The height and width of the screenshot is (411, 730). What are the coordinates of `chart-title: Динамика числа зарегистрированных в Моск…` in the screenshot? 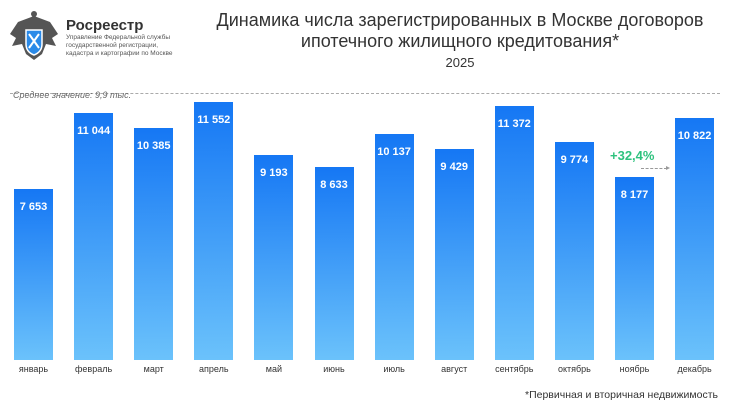 It's located at (460, 30).